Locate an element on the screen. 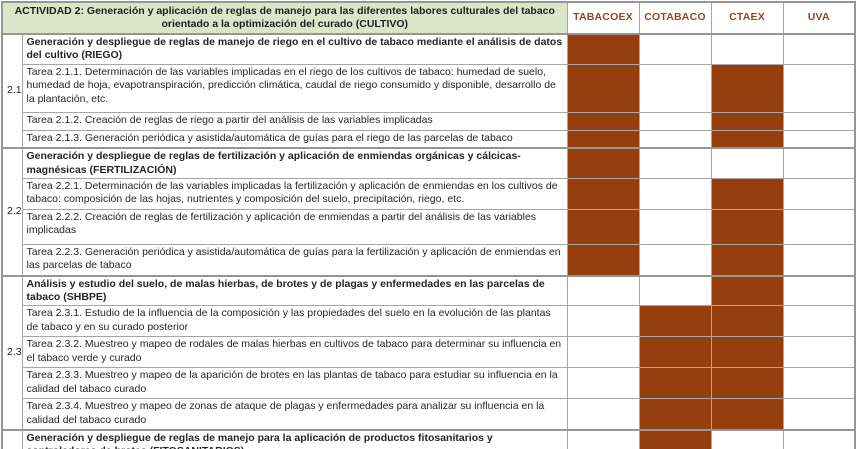 The image size is (856, 449). group-id-cell: 2.3. is located at coordinates (12, 352).